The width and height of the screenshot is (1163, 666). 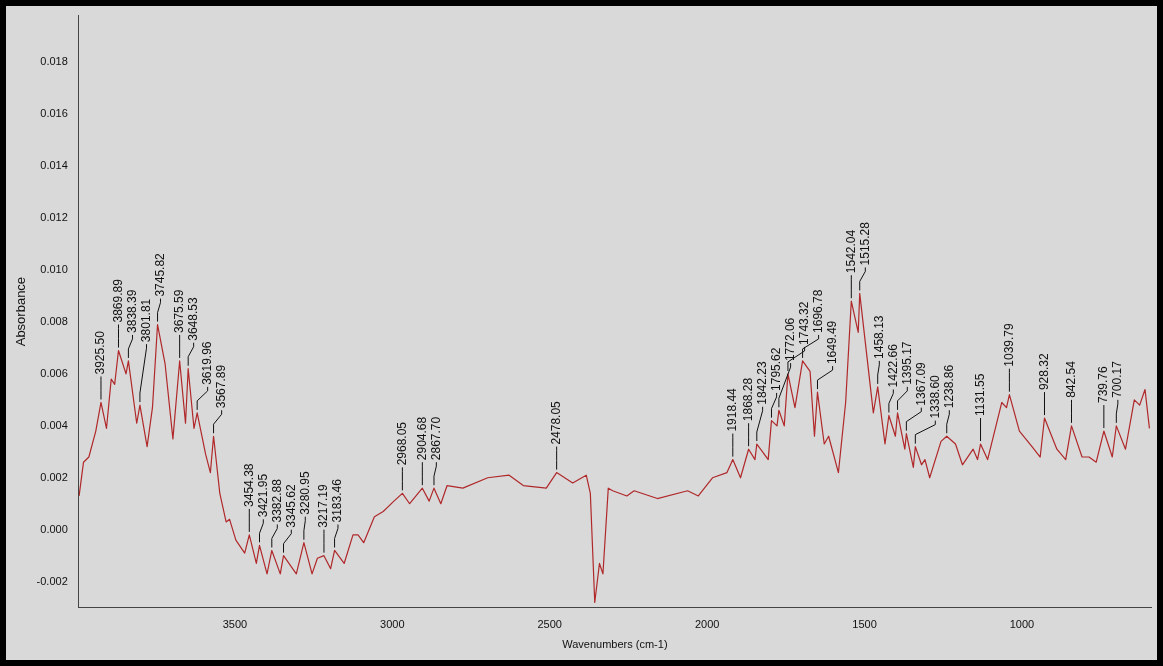 I want to click on annotation: 928.32, so click(x=1043, y=372).